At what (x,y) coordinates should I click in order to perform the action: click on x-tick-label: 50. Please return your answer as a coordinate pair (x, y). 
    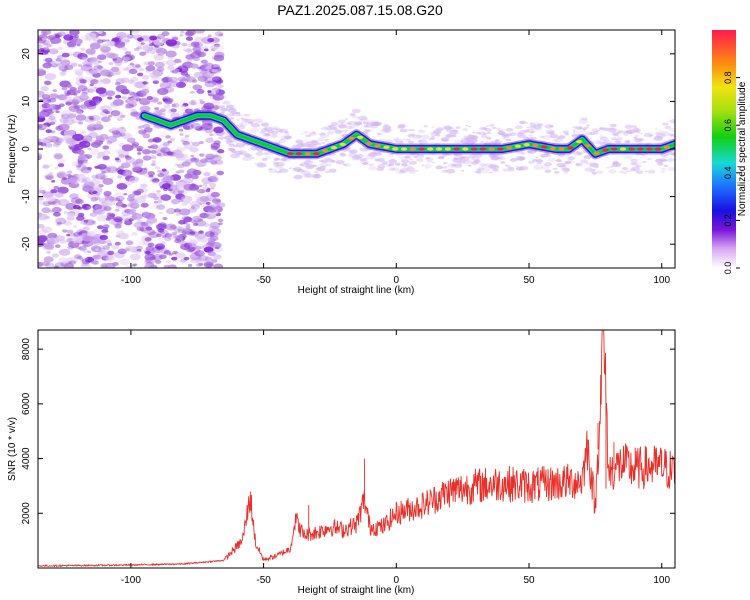
    Looking at the image, I should click on (529, 280).